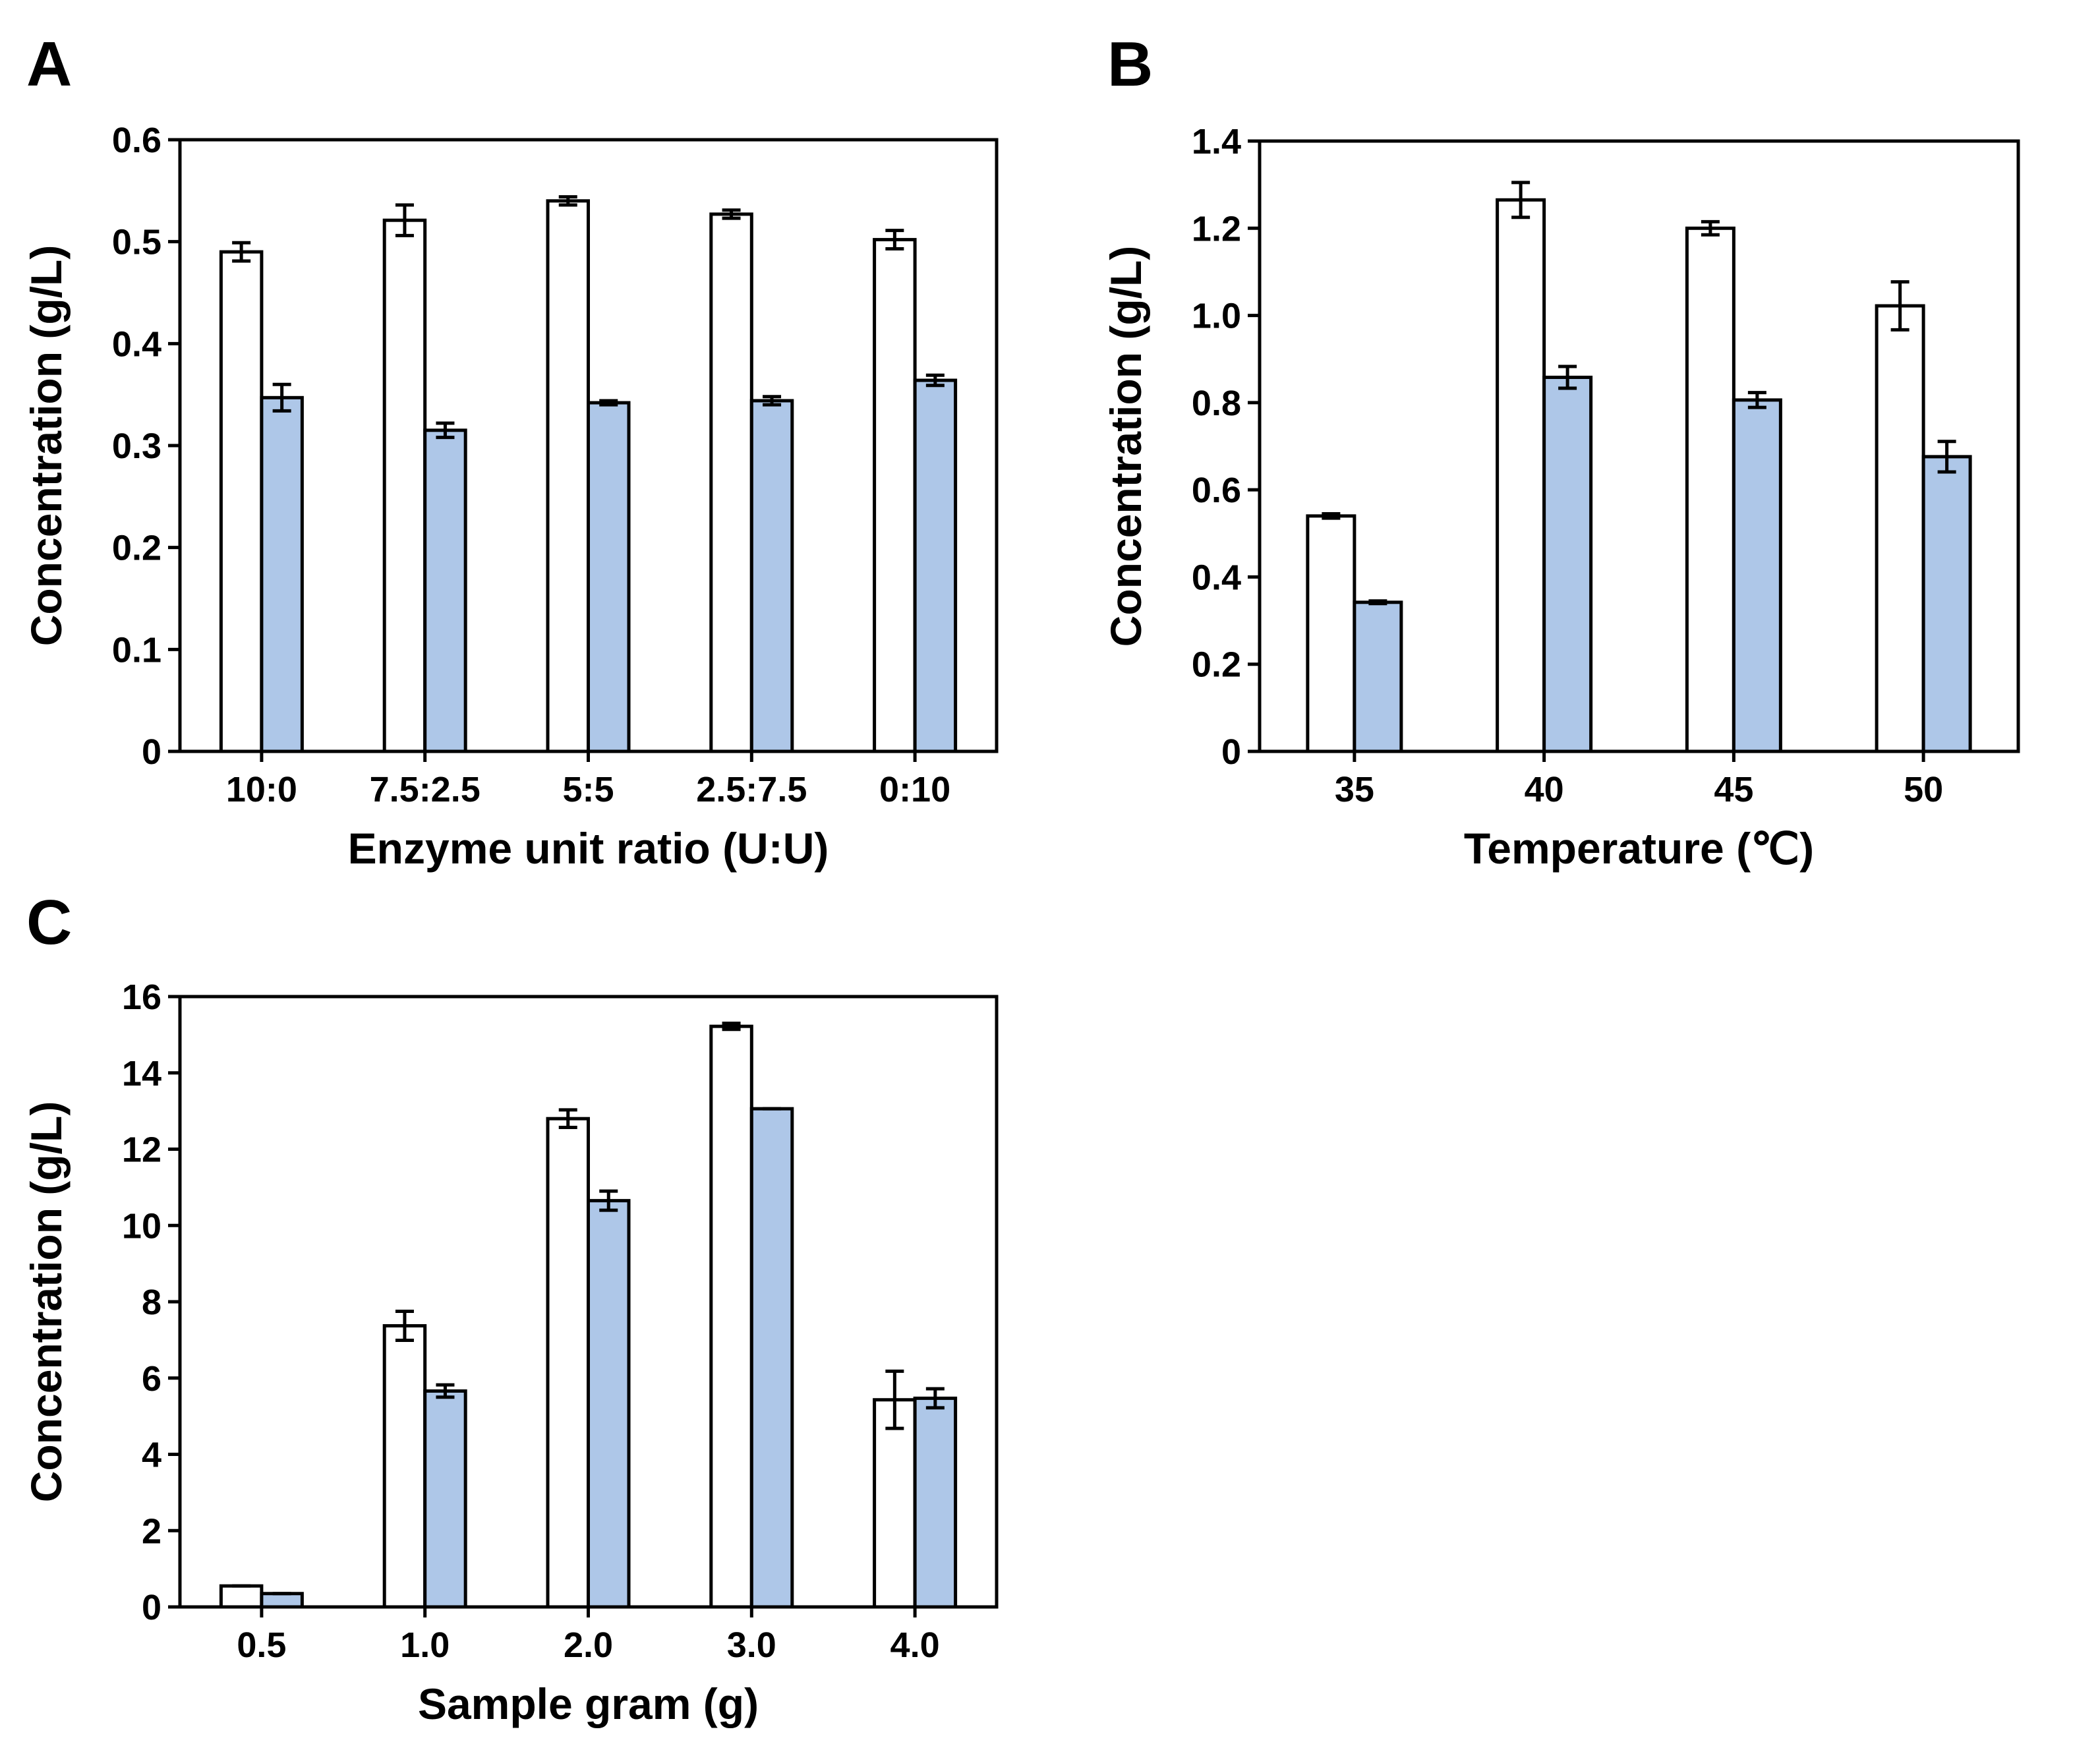 This screenshot has width=2100, height=1746. I want to click on y-tick-label: 6, so click(151, 1379).